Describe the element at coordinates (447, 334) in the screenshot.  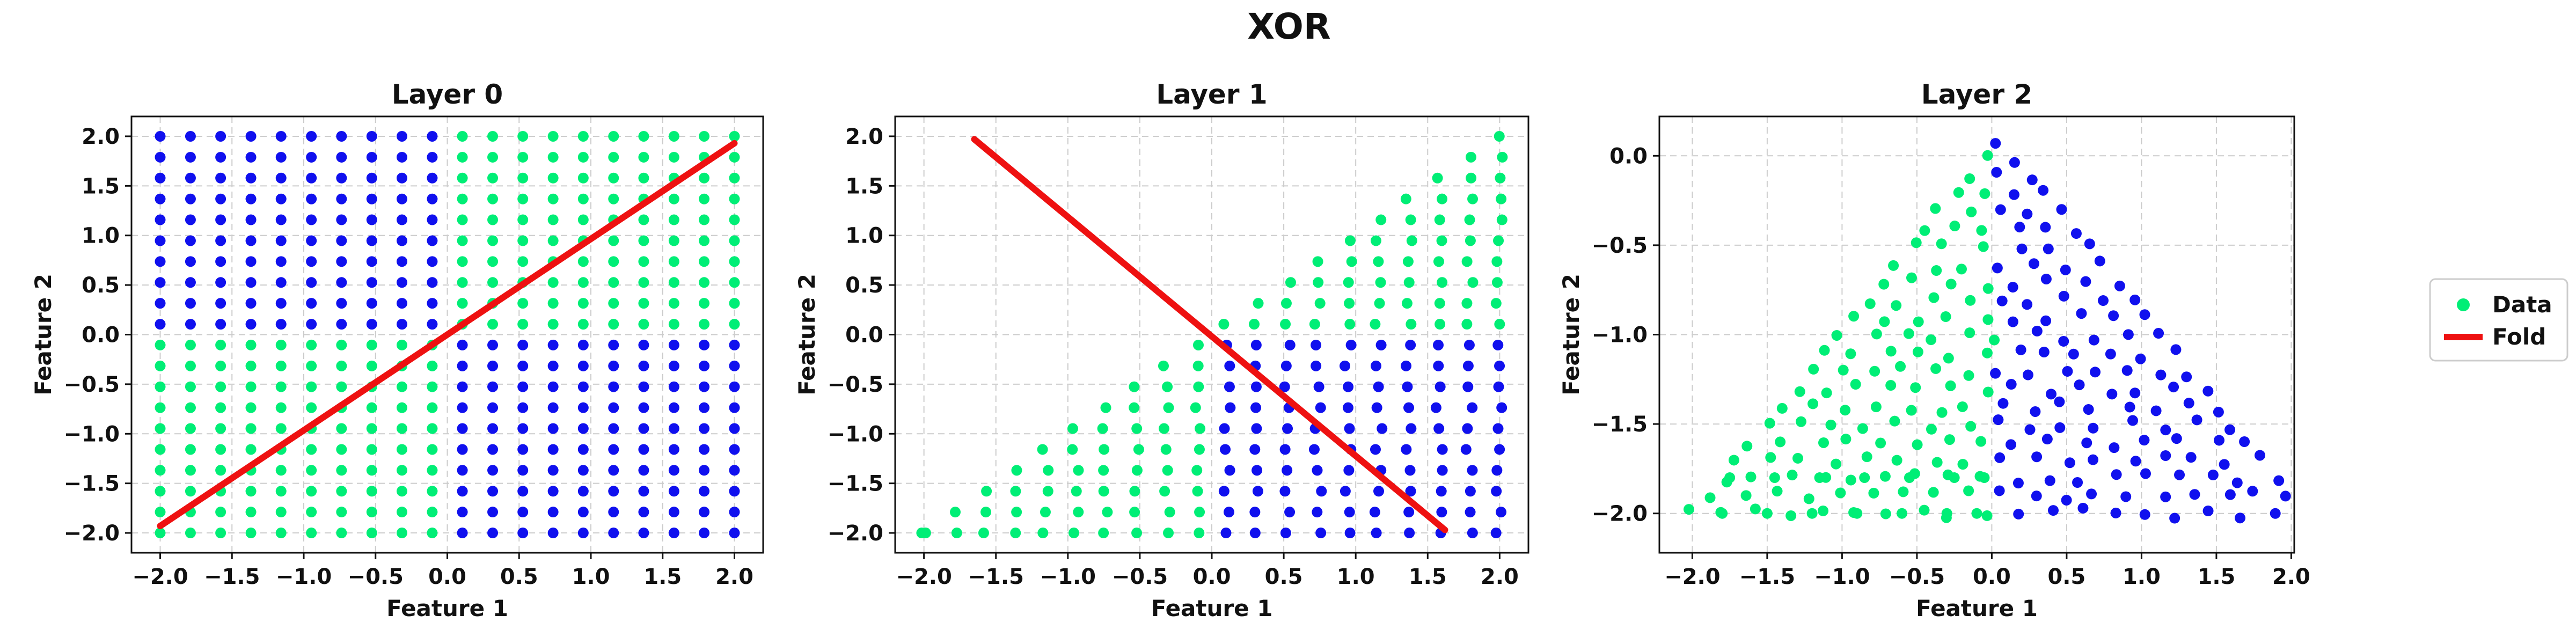
I see `data-points` at that location.